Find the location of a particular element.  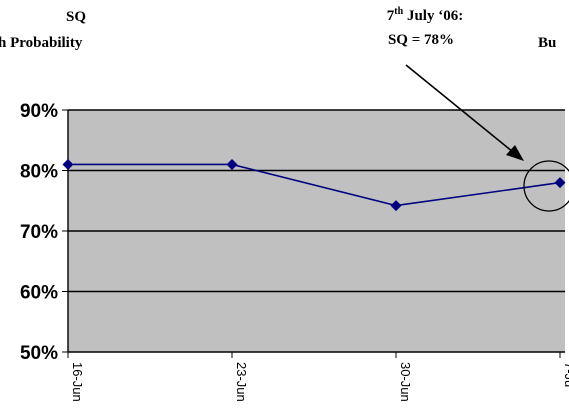

y-tick-label: 60% is located at coordinates (39, 293).